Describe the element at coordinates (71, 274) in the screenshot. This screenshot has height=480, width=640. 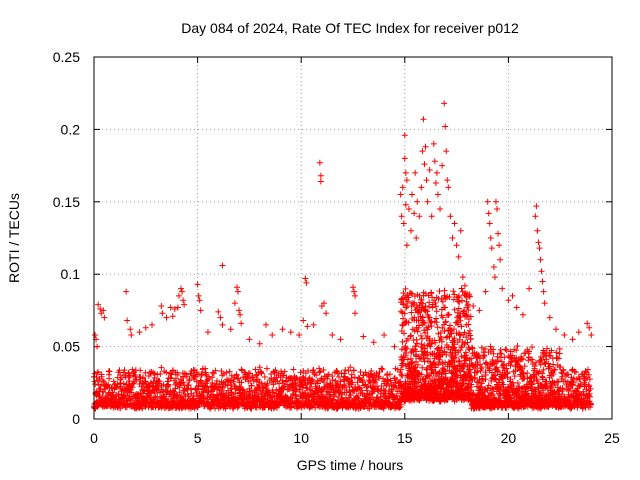
I see `y-tick-label: 0.1` at that location.